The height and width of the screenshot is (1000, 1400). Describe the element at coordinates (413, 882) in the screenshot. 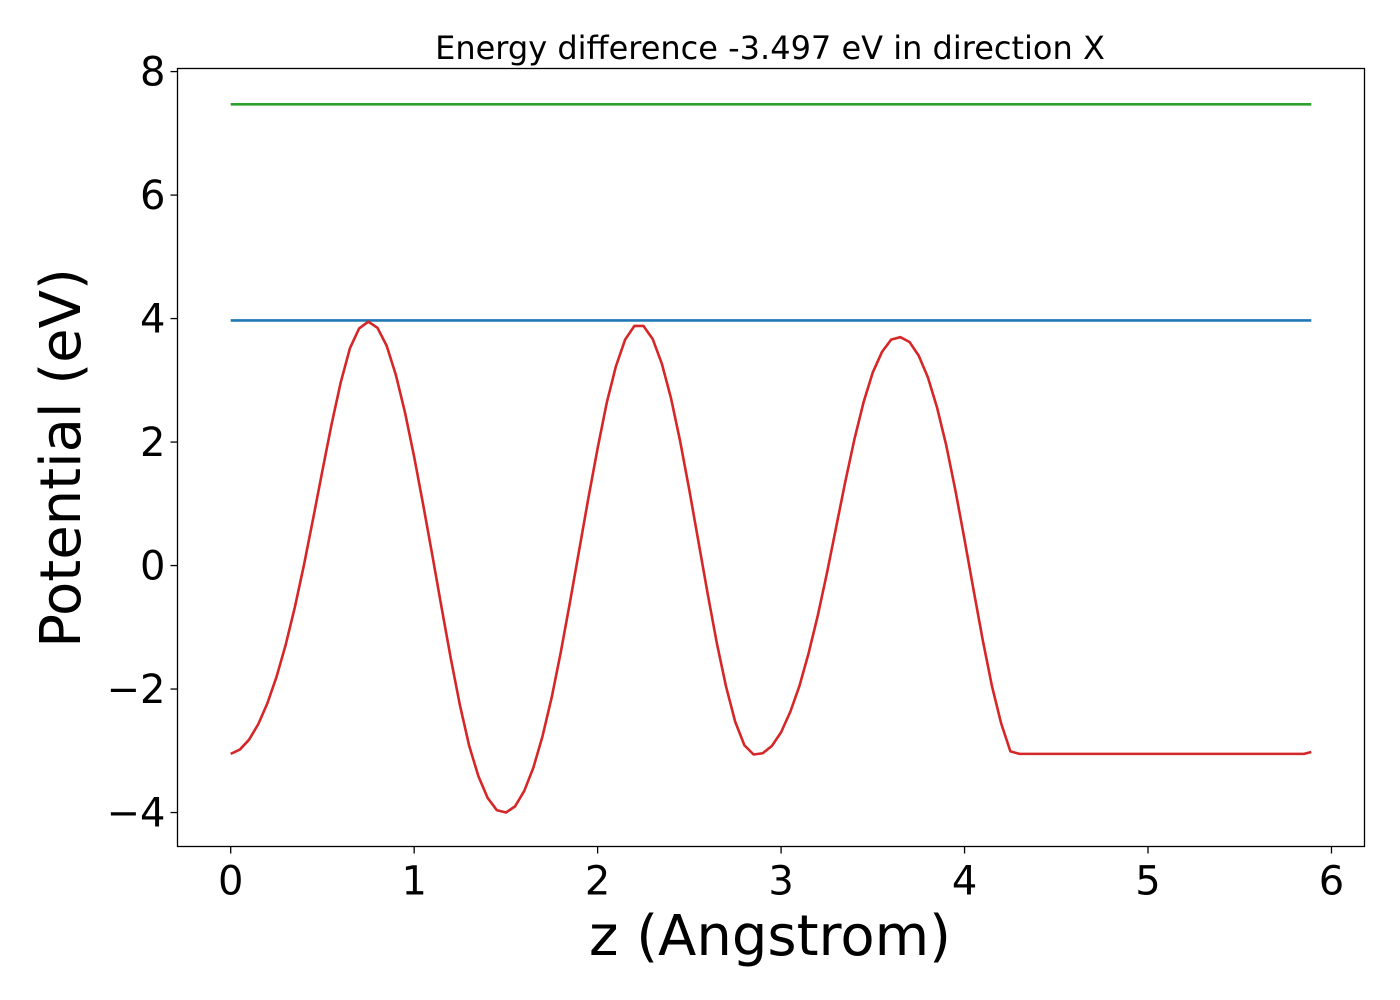

I see `x-tick-label: 1` at that location.